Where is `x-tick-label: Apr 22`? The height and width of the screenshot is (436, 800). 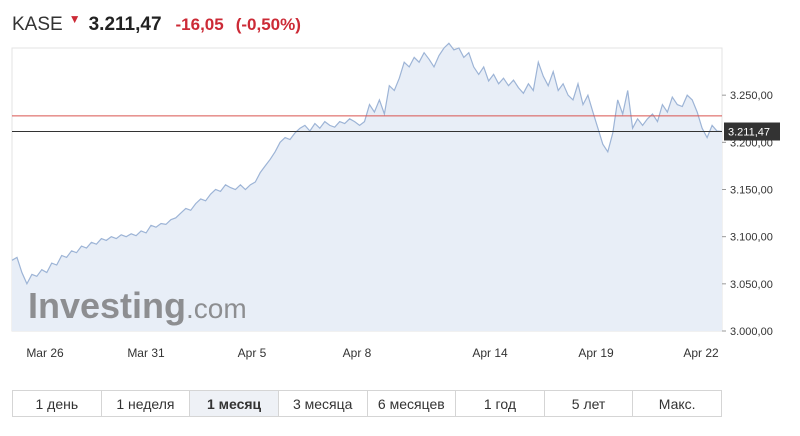 x-tick-label: Apr 22 is located at coordinates (701, 353).